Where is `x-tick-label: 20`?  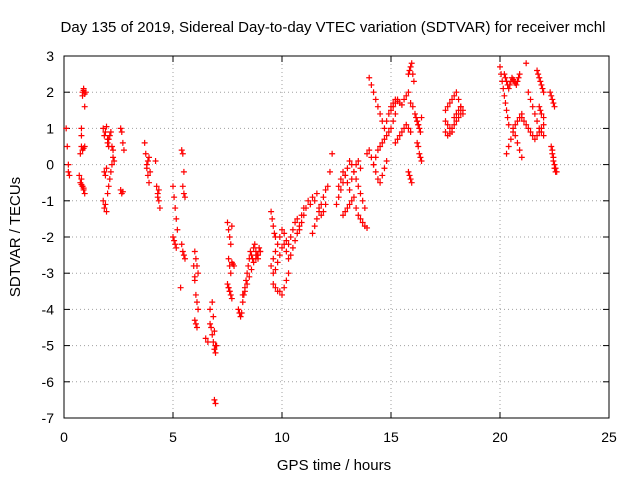 x-tick-label: 20 is located at coordinates (500, 437).